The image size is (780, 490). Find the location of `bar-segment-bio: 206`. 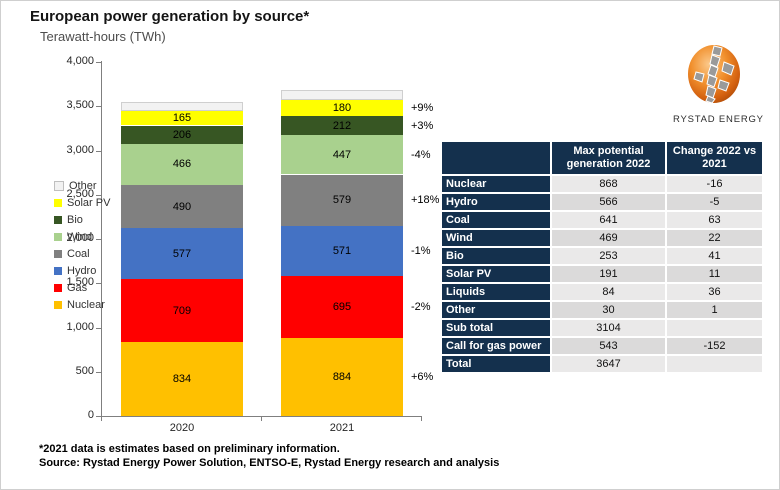

bar-segment-bio: 206 is located at coordinates (182, 134).